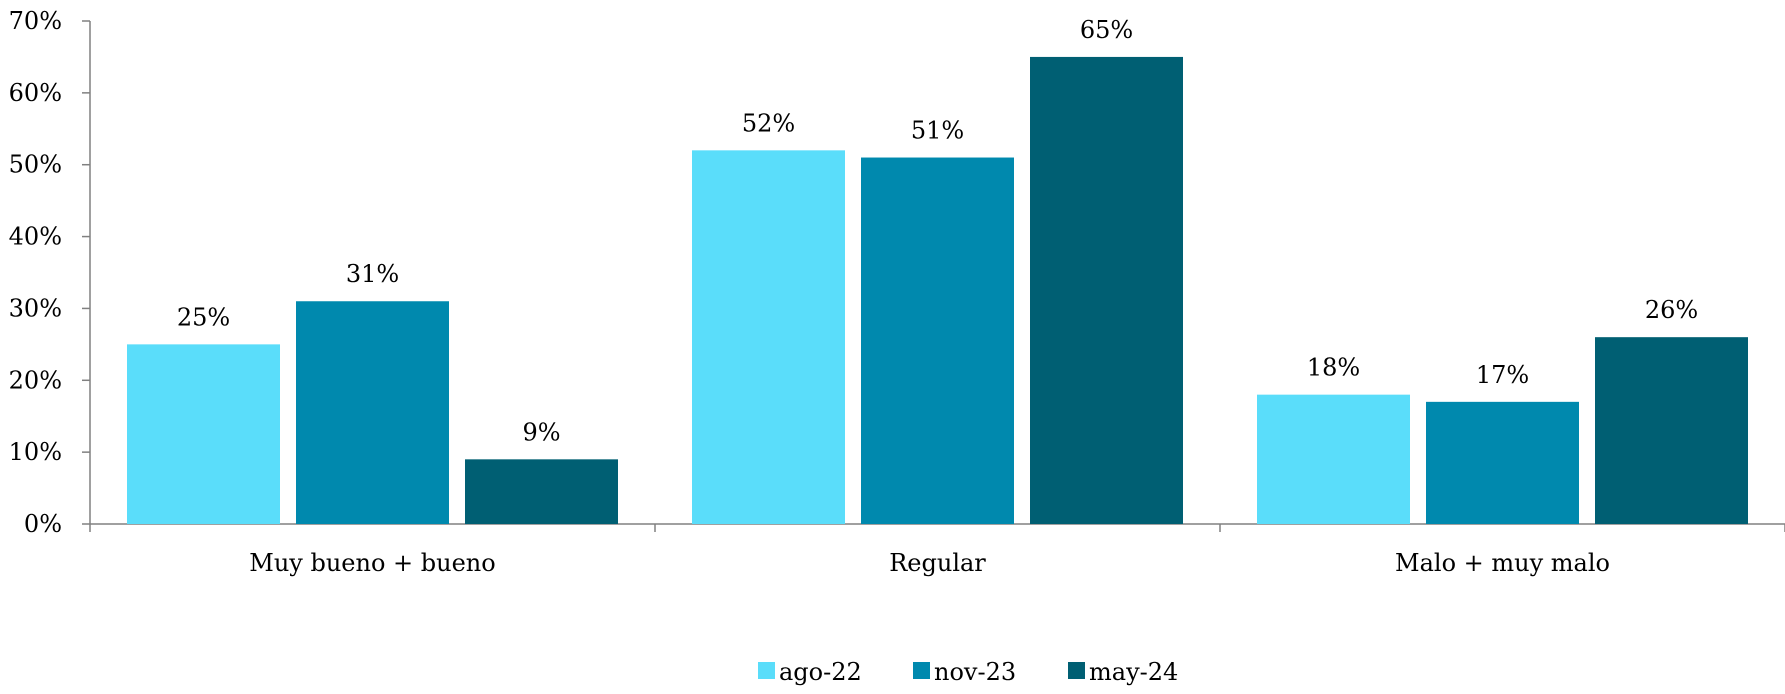 The width and height of the screenshot is (1785, 694). Describe the element at coordinates (768, 123) in the screenshot. I see `bar-value-label: 52%` at that location.